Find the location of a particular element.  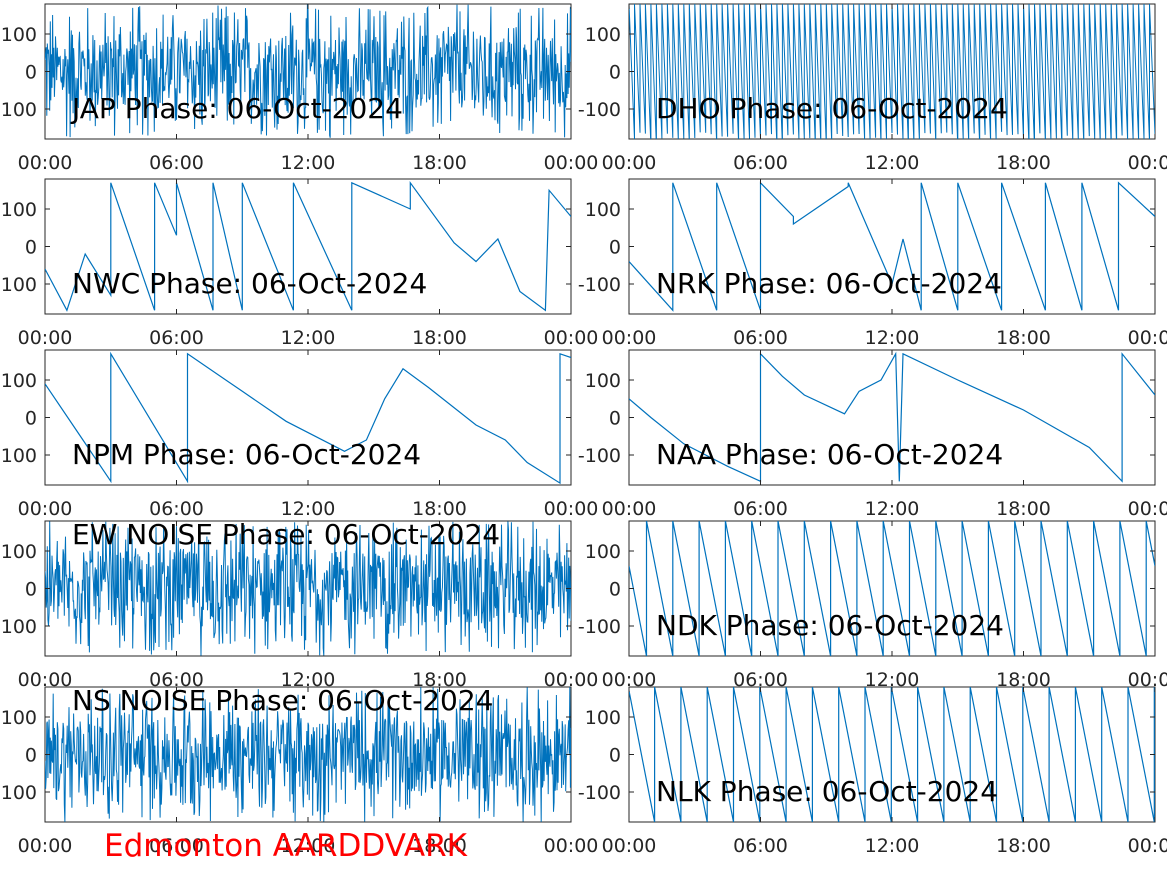

panel-title: JAP Phase: 06-Oct-2024 is located at coordinates (236, 108).